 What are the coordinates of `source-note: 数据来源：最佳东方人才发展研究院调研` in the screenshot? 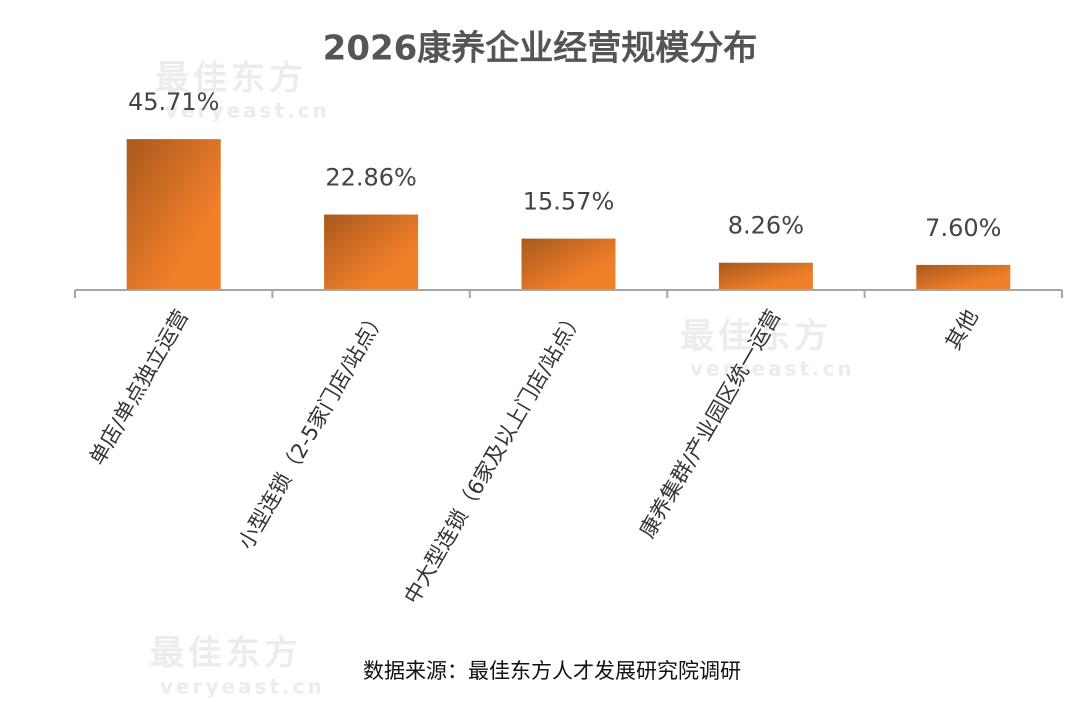 It's located at (552, 671).